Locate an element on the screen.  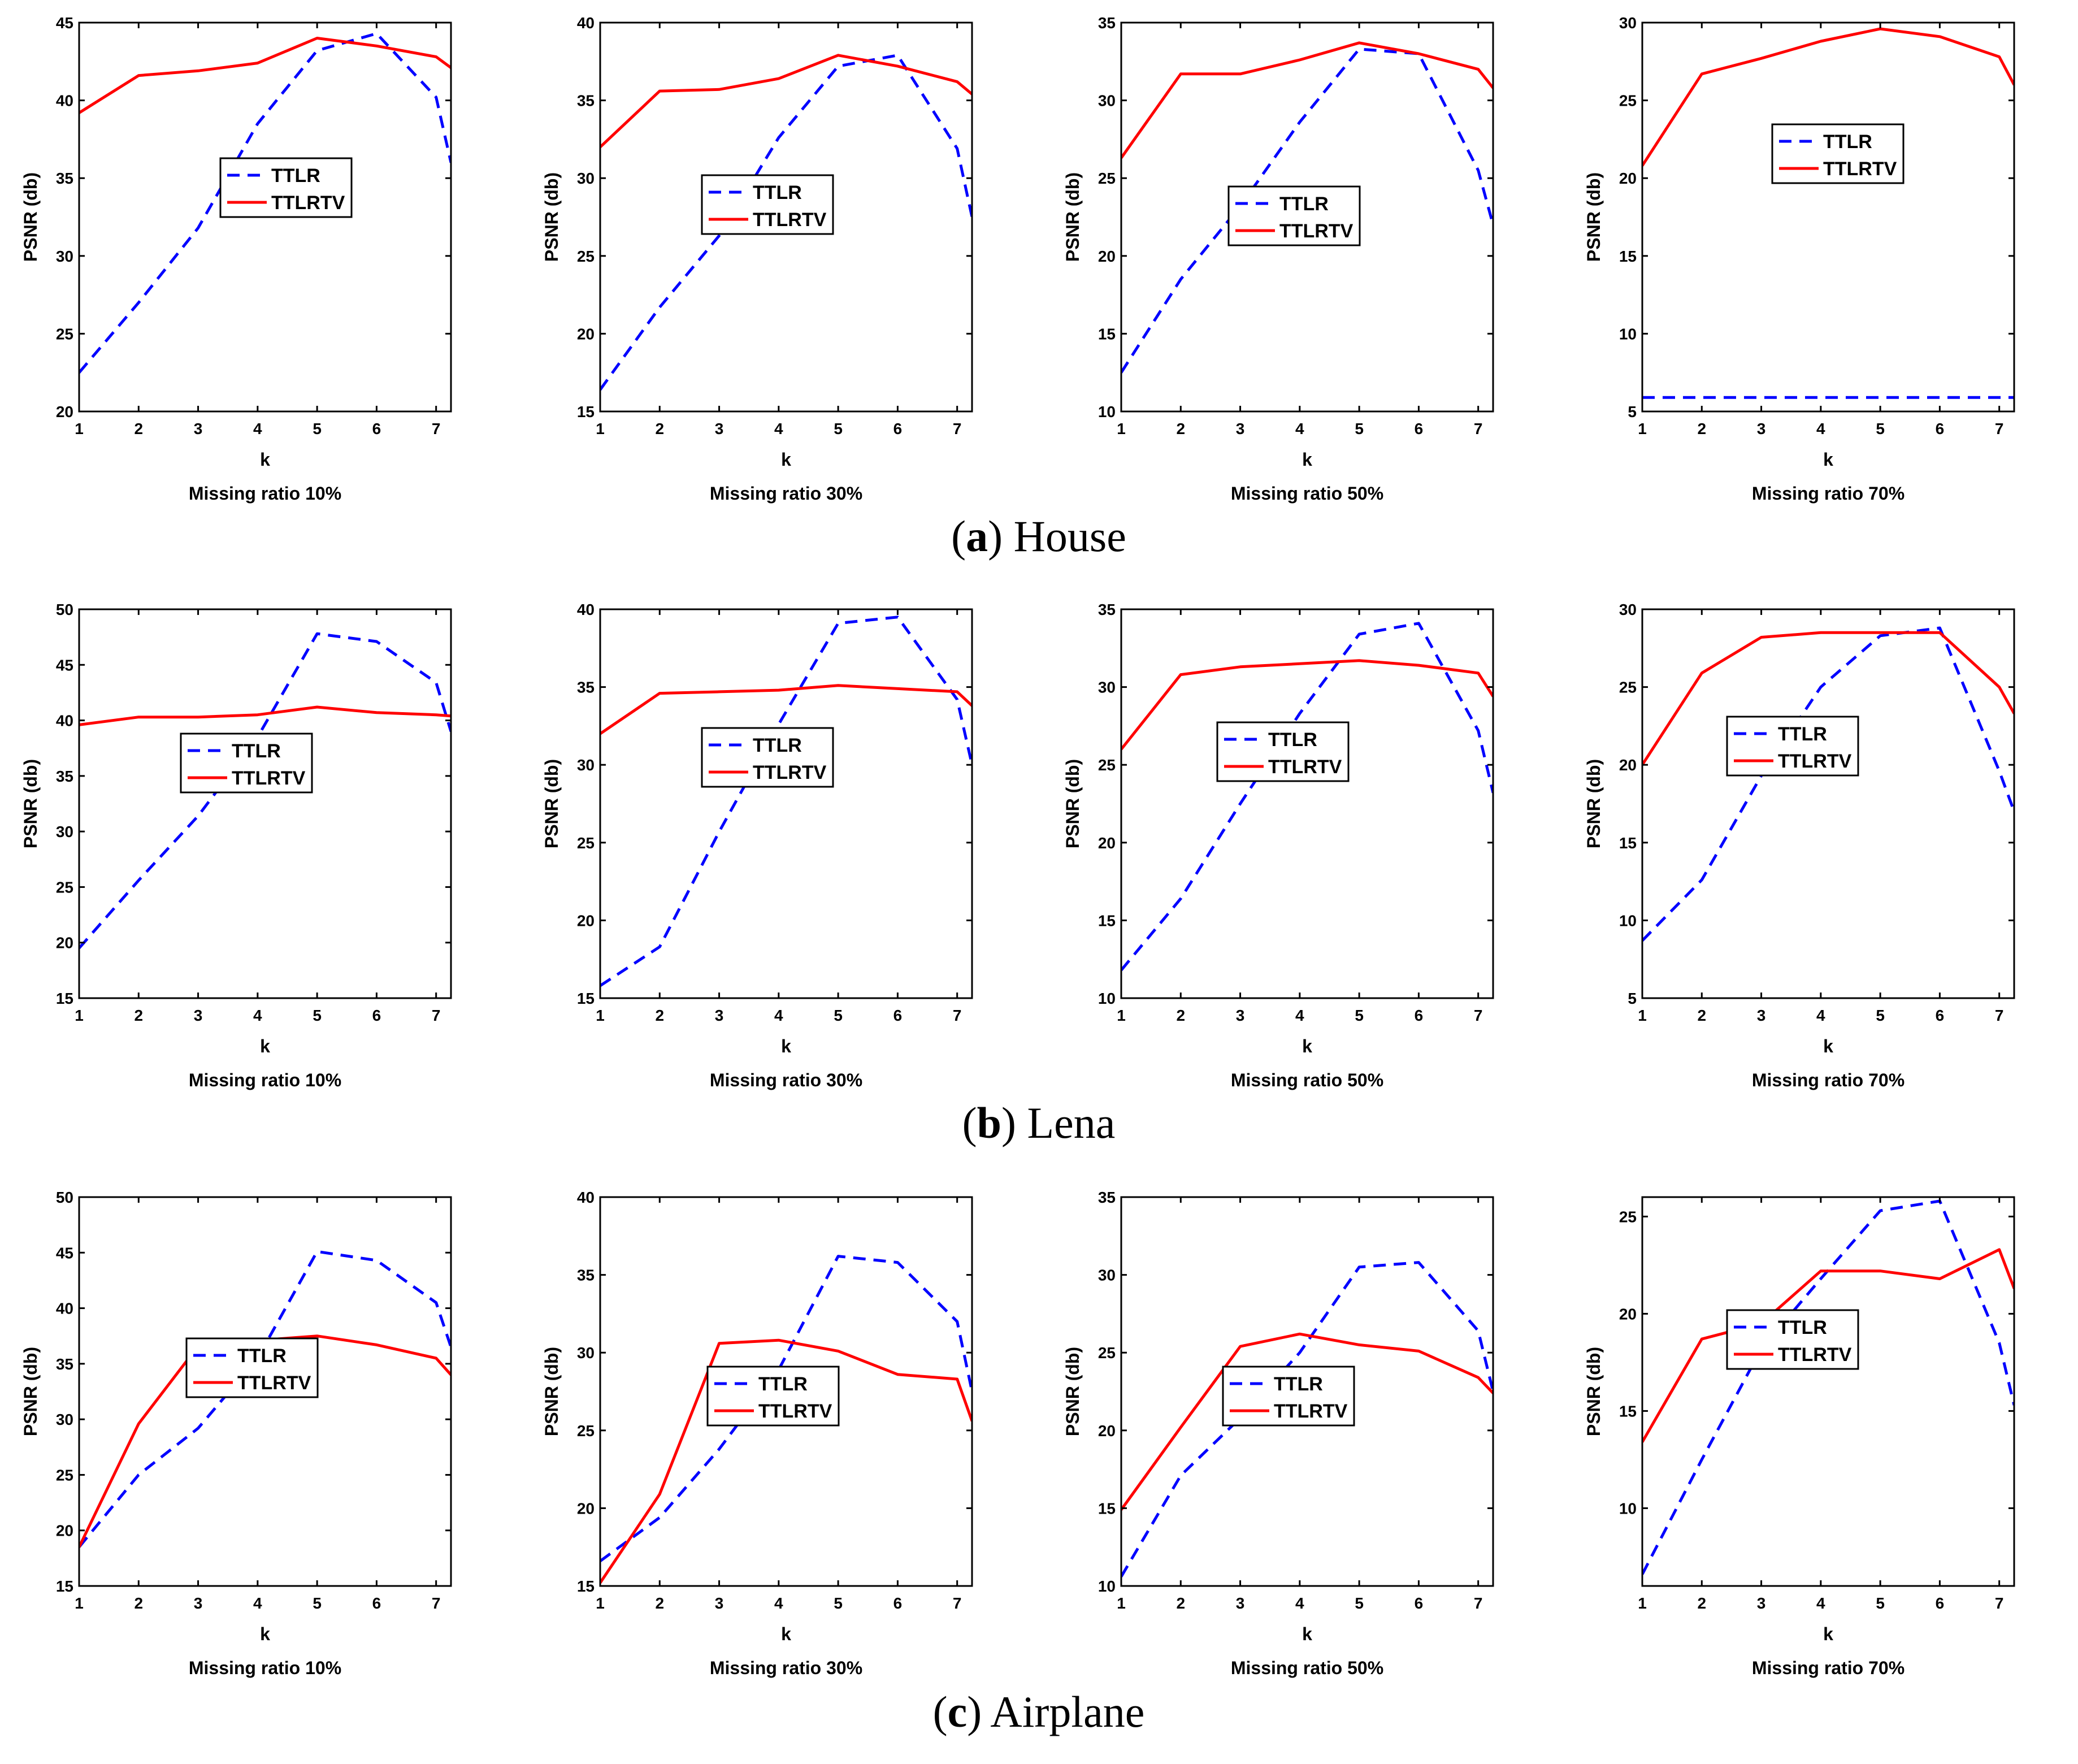
y-tick-label: 50 is located at coordinates (64, 1197).